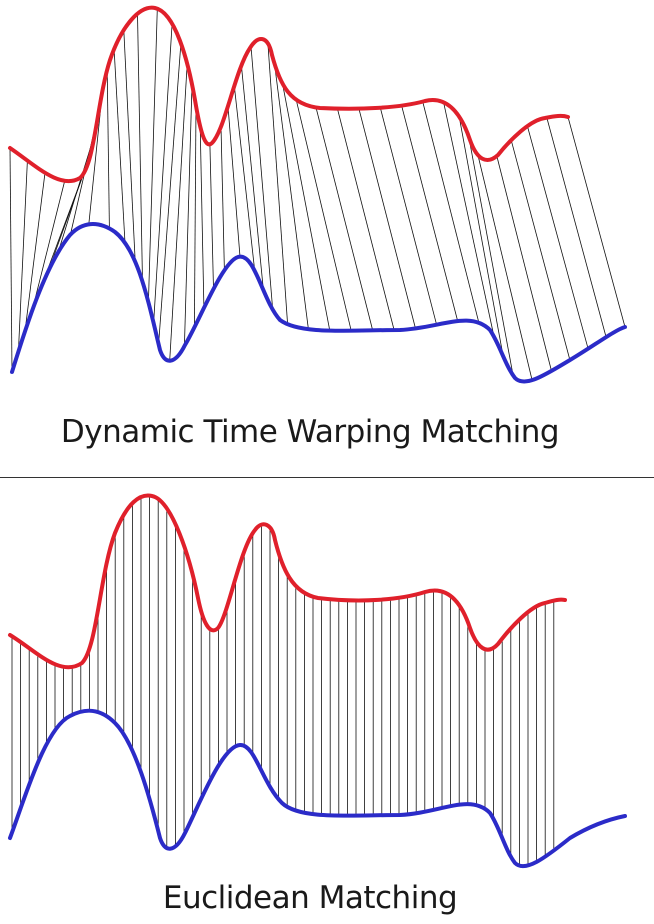  What do you see at coordinates (310, 898) in the screenshot?
I see `euclidean-caption: Euclidean Matching` at bounding box center [310, 898].